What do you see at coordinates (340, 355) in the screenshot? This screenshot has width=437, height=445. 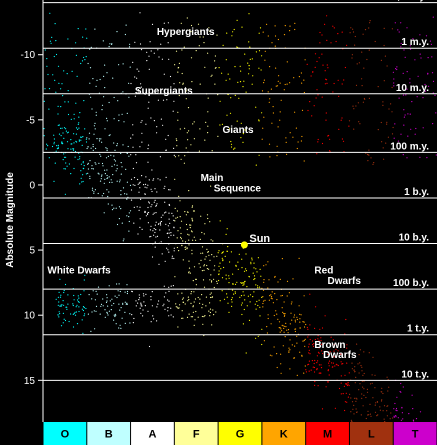 I see `region-label: Dwarfs` at bounding box center [340, 355].